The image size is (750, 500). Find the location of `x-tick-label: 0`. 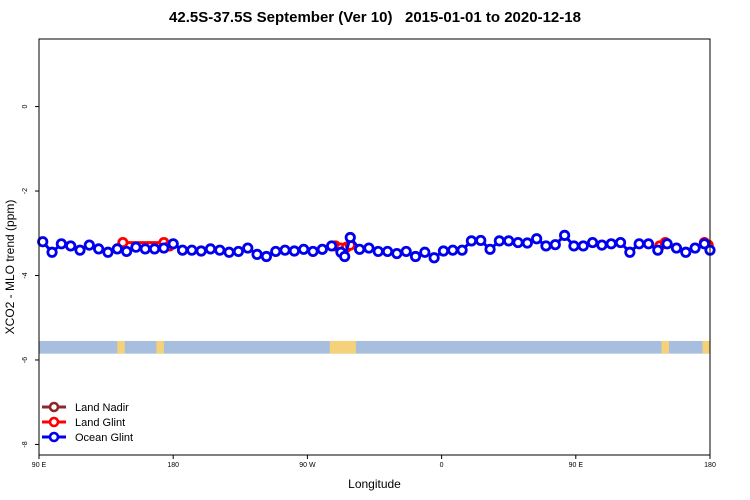

x-tick-label: 0 is located at coordinates (442, 465).